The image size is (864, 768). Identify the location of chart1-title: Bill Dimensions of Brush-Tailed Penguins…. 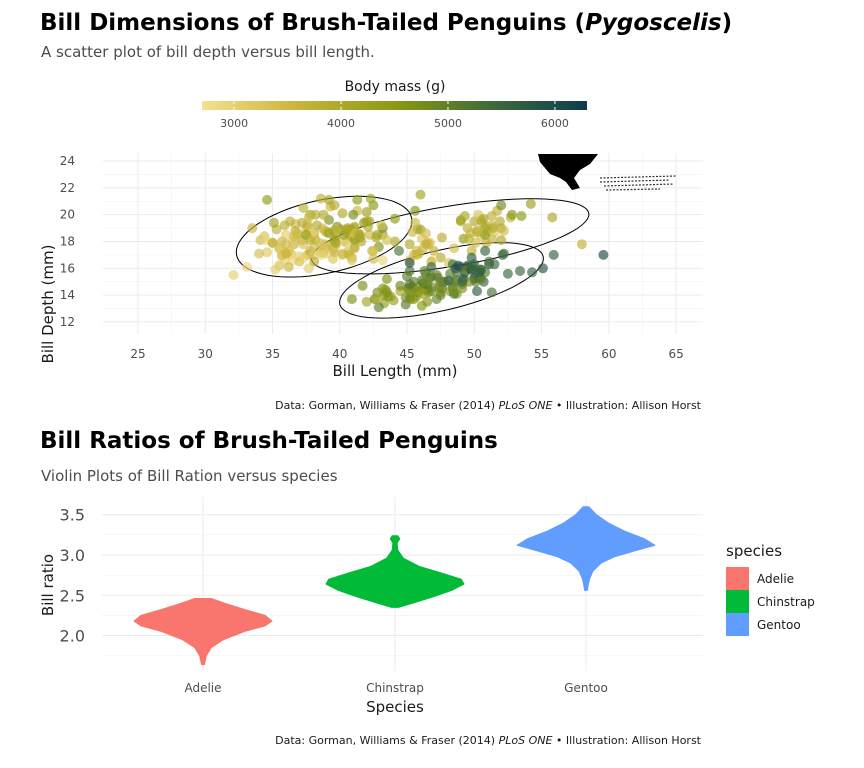
(386, 23).